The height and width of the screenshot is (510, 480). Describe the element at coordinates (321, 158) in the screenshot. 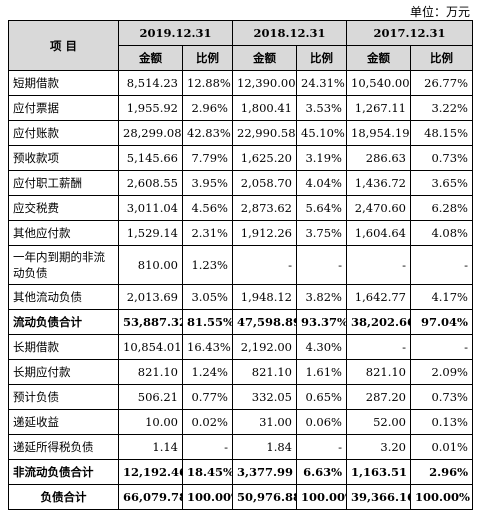

I see `ratio-cell: 3.19%` at that location.